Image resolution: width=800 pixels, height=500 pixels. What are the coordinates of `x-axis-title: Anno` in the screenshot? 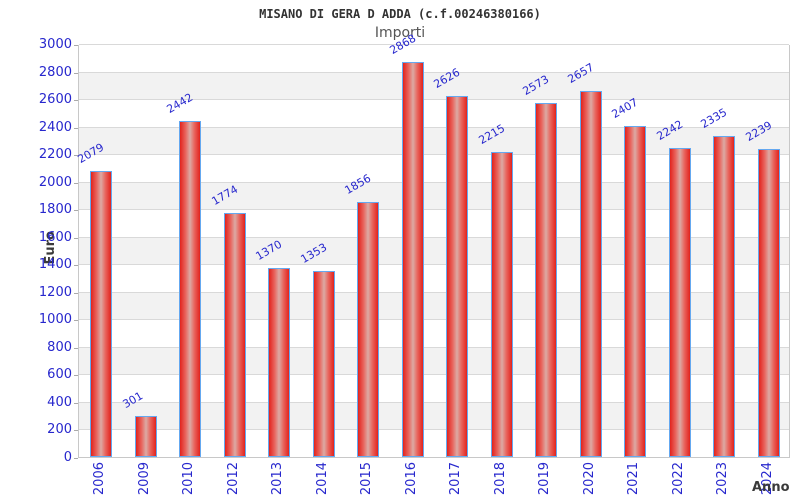 It's located at (771, 487).